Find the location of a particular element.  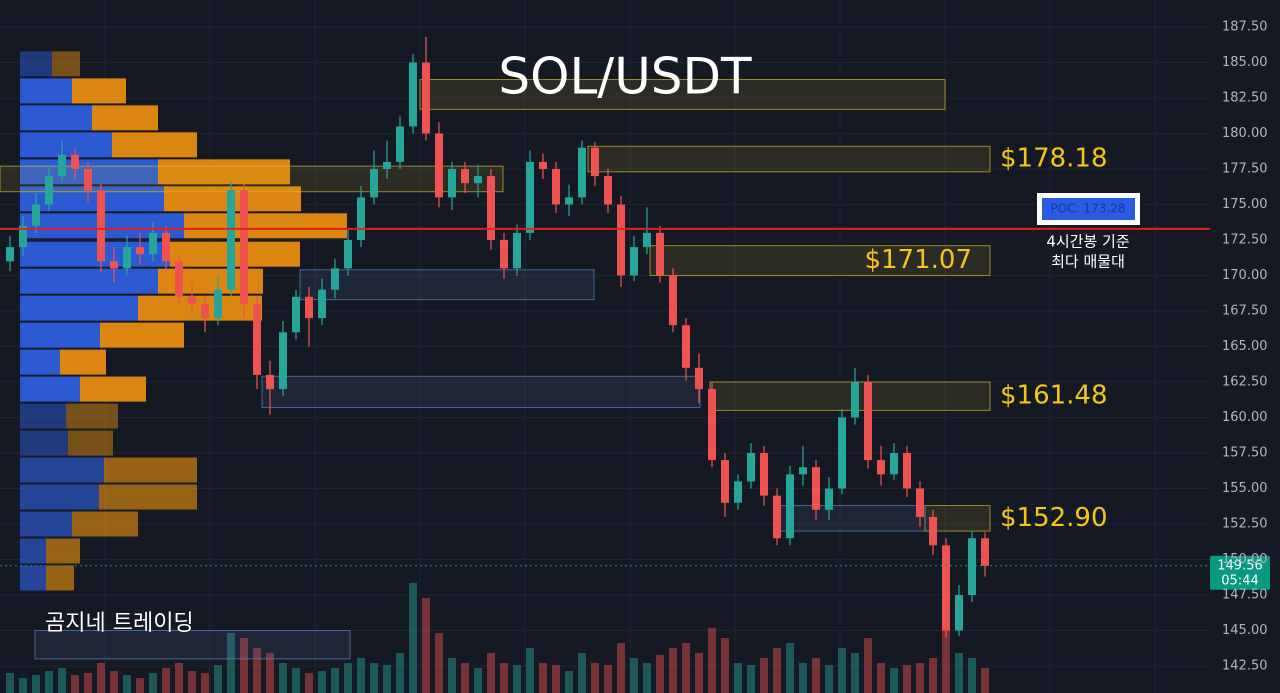

zone-label: $161.48 is located at coordinates (1054, 396).